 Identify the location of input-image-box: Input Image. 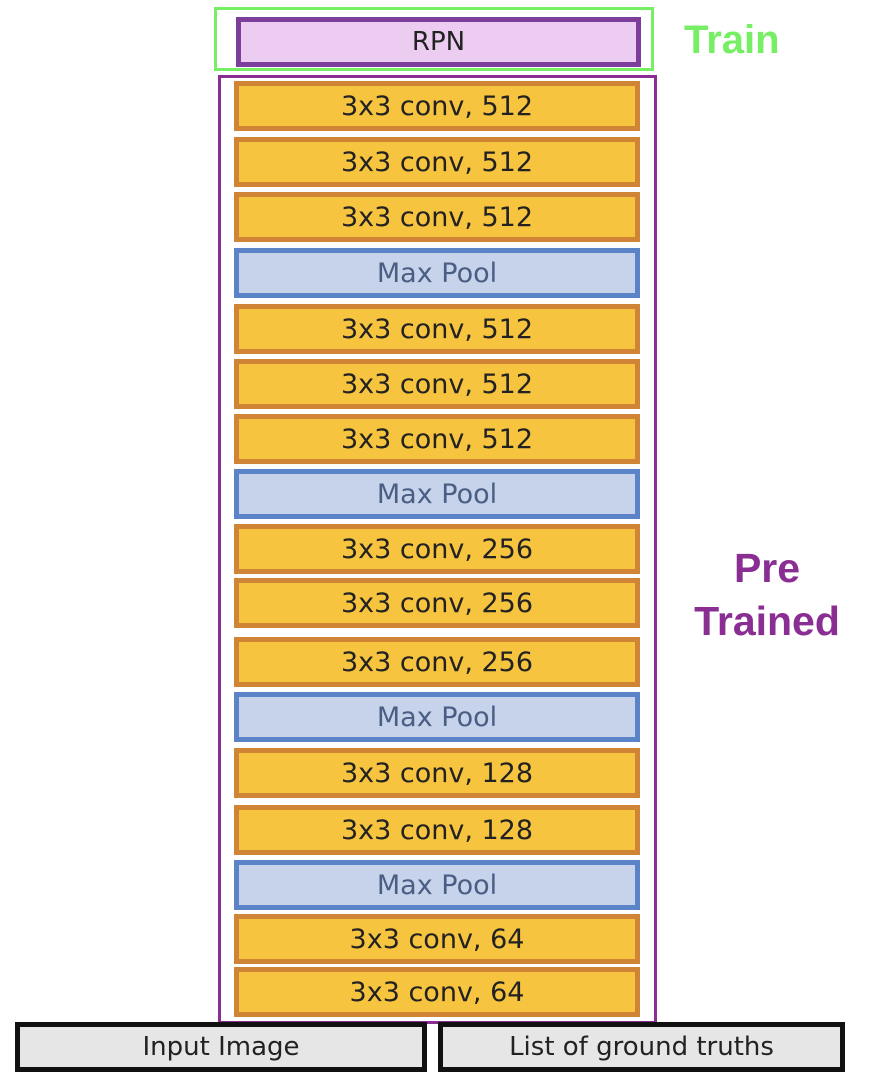
(221, 1047).